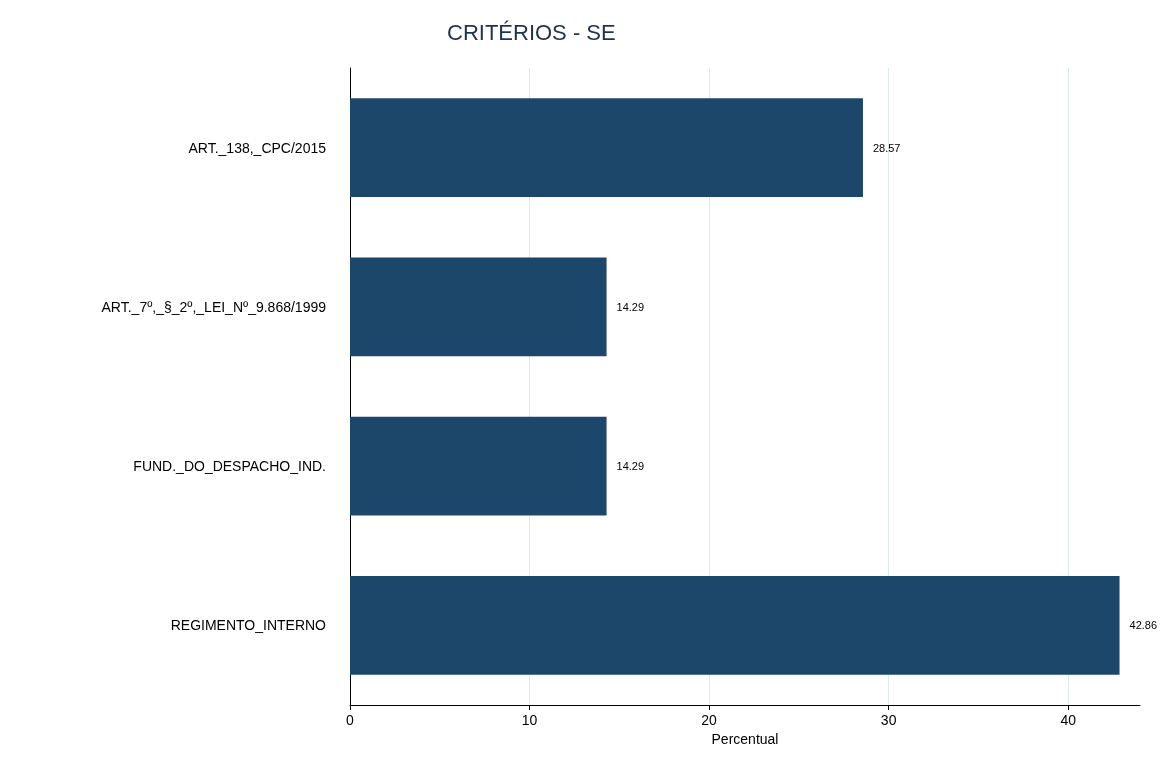 Image resolution: width=1173 pixels, height=771 pixels. I want to click on y-tick-label: FUND._DO_DESPACHO_IND., so click(229, 466).